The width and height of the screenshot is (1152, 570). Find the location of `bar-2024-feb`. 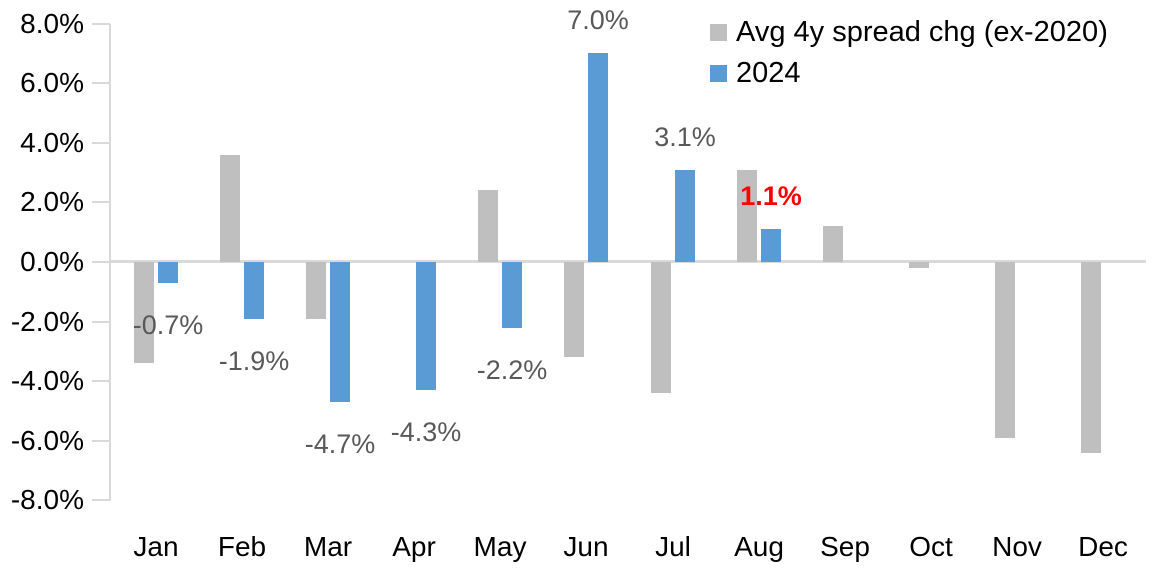

bar-2024-feb is located at coordinates (254, 290).